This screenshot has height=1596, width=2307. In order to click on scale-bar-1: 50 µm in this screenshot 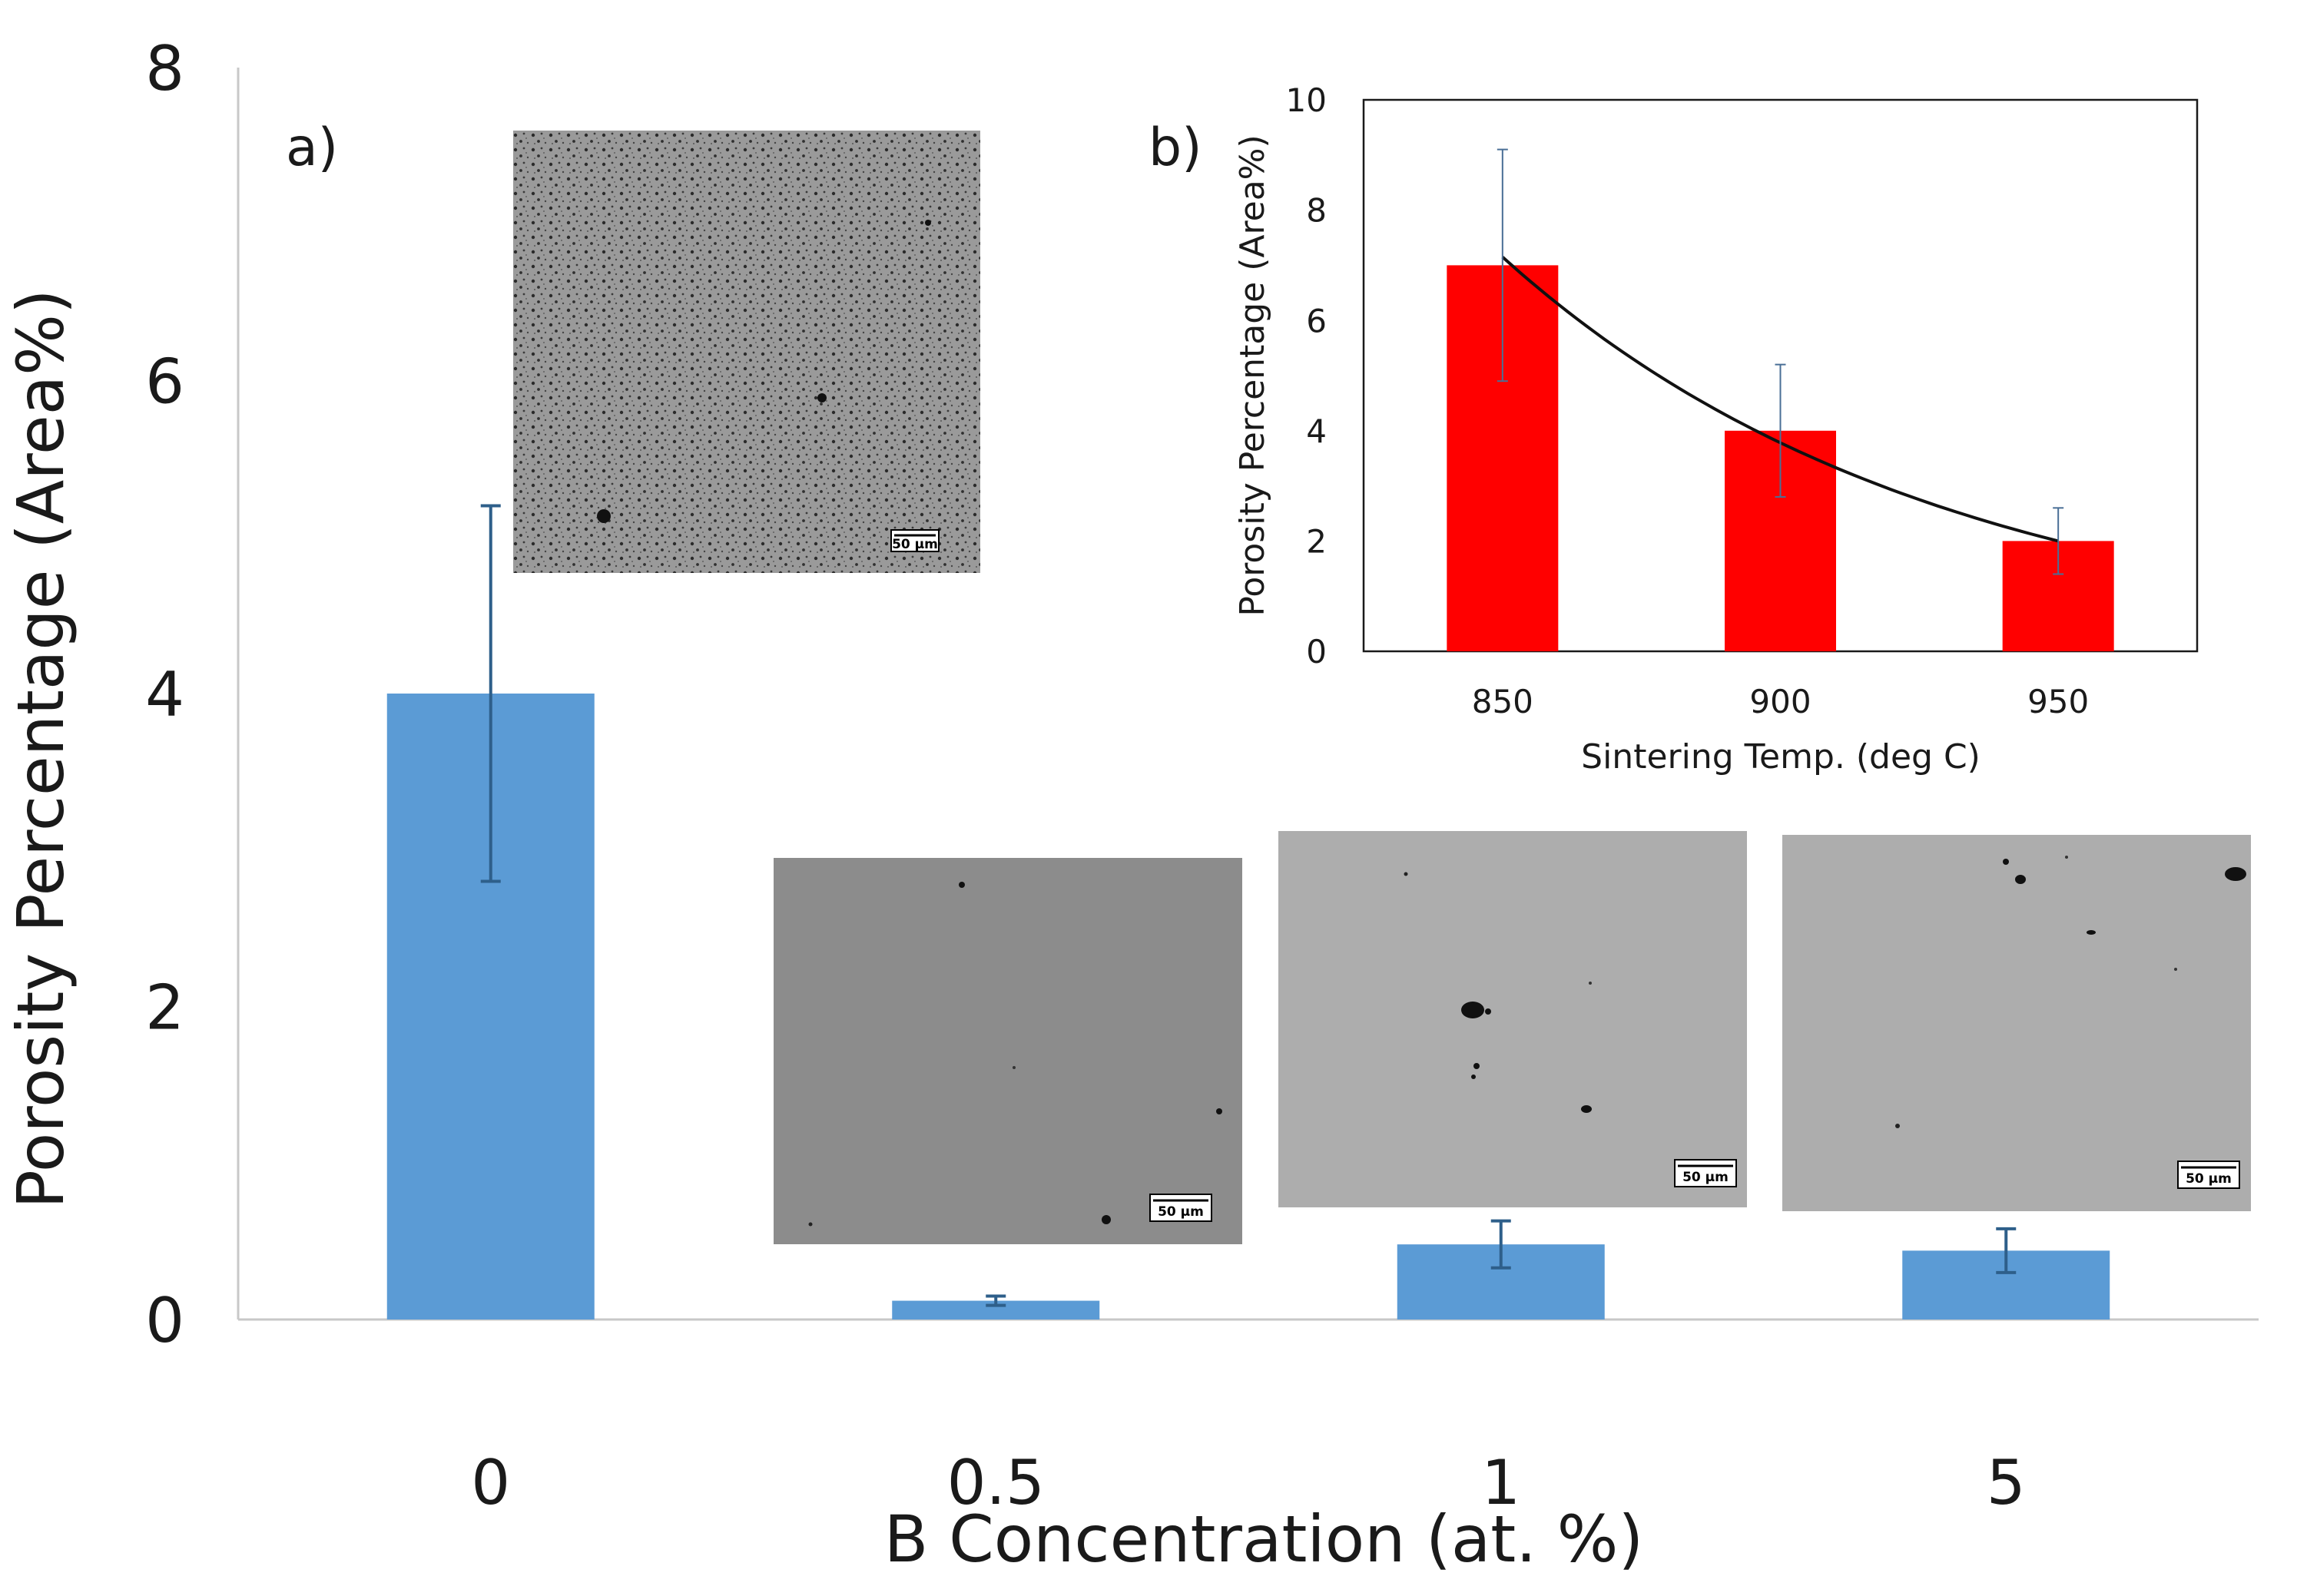, I will do `click(1705, 1177)`.